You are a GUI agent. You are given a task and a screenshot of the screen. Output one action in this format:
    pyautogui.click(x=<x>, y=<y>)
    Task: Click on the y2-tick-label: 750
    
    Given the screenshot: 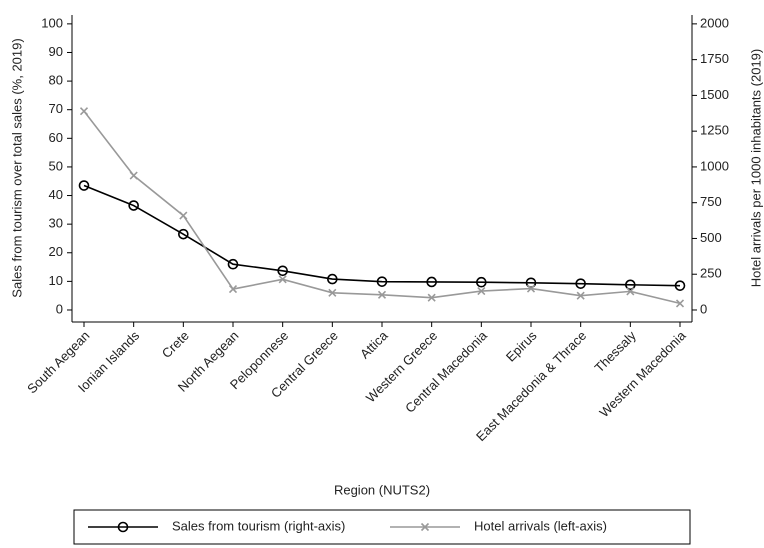 What is the action you would take?
    pyautogui.click(x=711, y=201)
    